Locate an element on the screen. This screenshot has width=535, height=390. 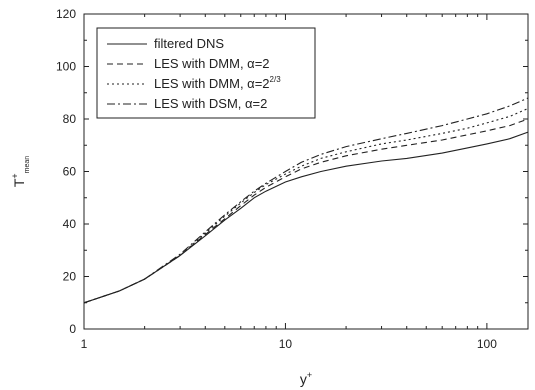
x-axis-label-main: y is located at coordinates (303, 379).